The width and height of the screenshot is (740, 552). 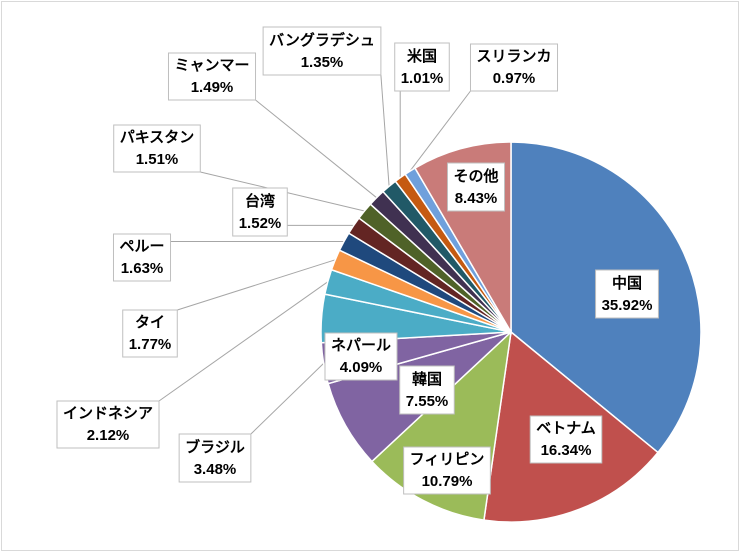 What do you see at coordinates (108, 413) in the screenshot?
I see `label-name-indonesia: インドネシア` at bounding box center [108, 413].